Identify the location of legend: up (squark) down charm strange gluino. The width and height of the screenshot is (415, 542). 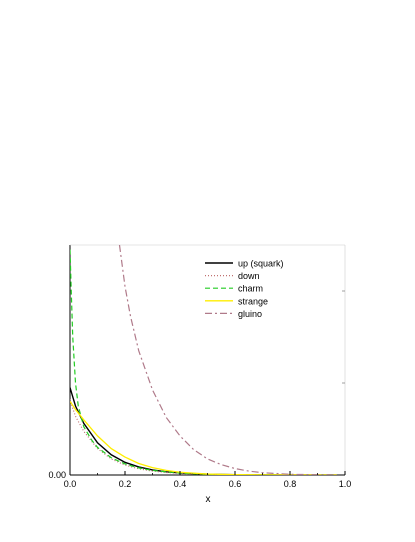
(244, 289).